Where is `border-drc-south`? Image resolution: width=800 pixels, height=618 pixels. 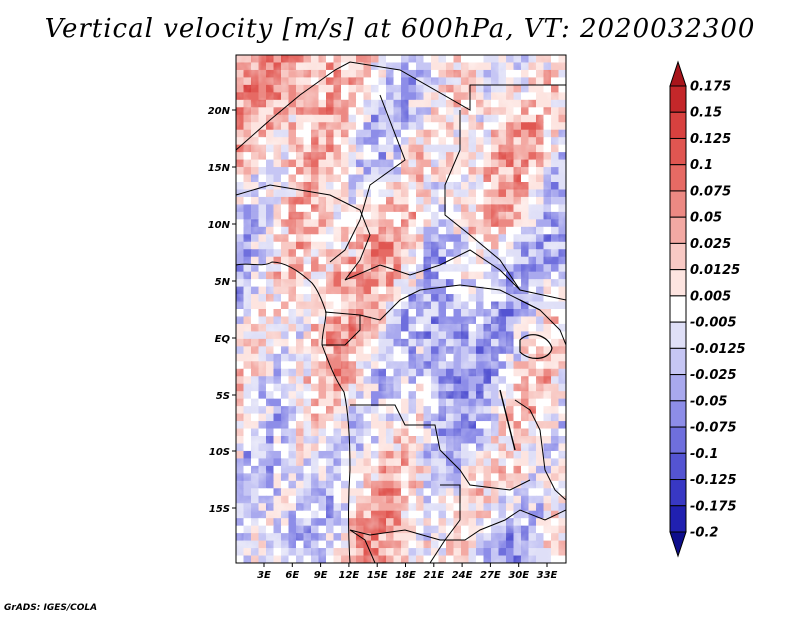
border-drc-south is located at coordinates (440, 447).